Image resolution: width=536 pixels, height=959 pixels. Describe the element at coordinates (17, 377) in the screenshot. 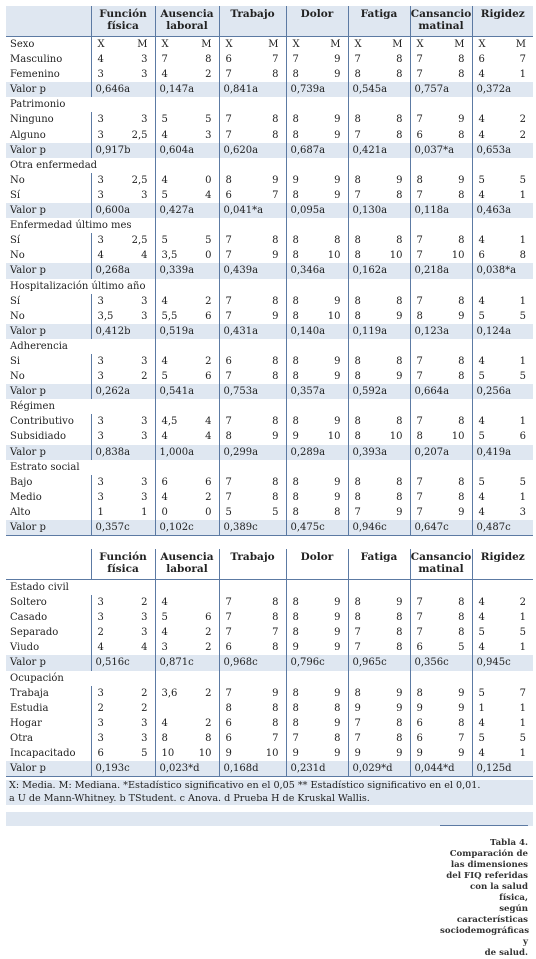

I see `row-label: No` at that location.